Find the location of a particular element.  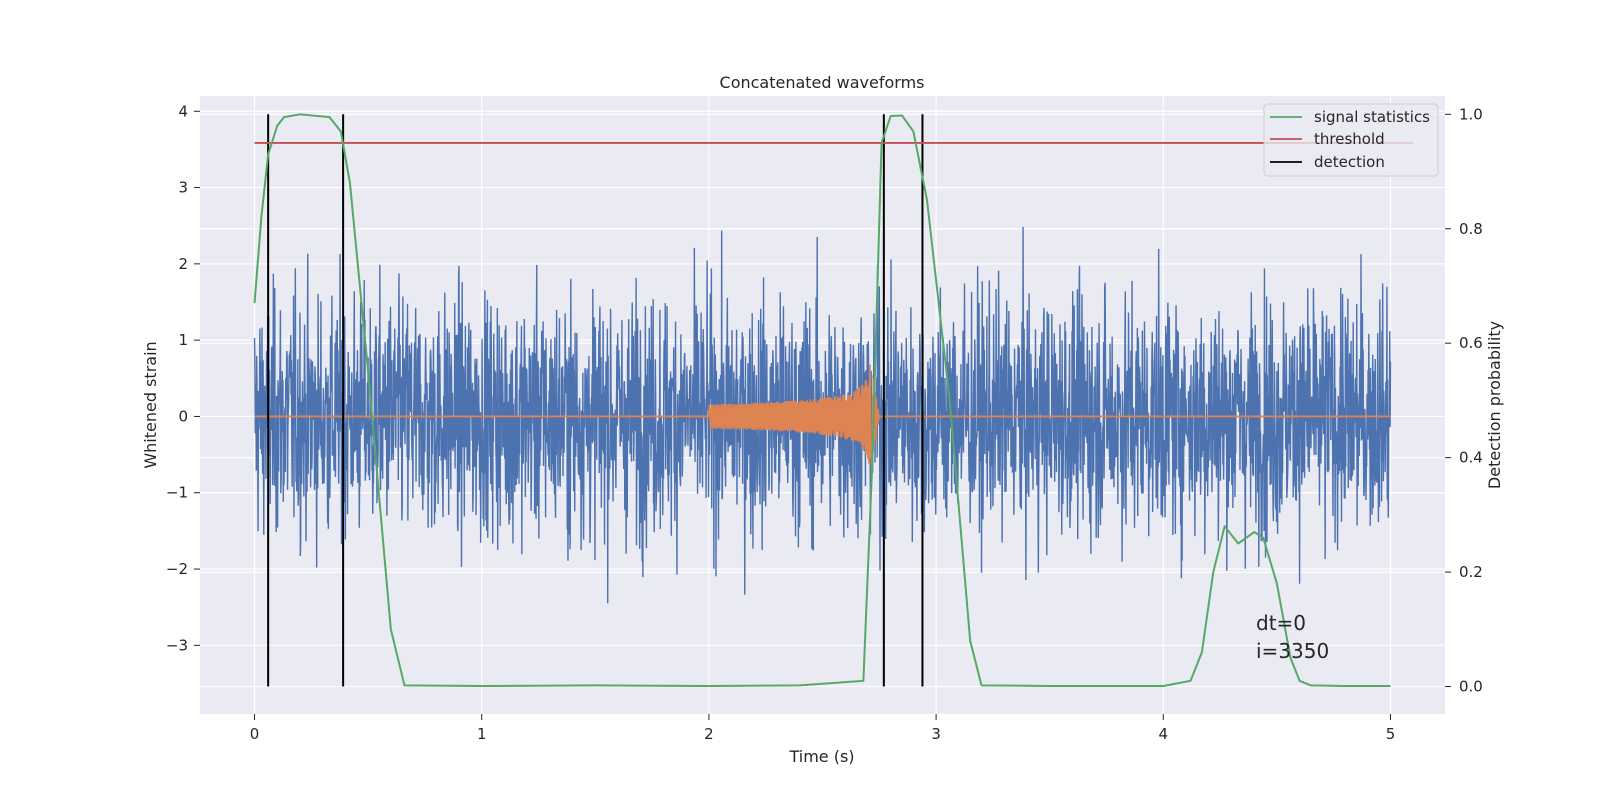

chart-title: Concatenated waveforms is located at coordinates (822, 82).